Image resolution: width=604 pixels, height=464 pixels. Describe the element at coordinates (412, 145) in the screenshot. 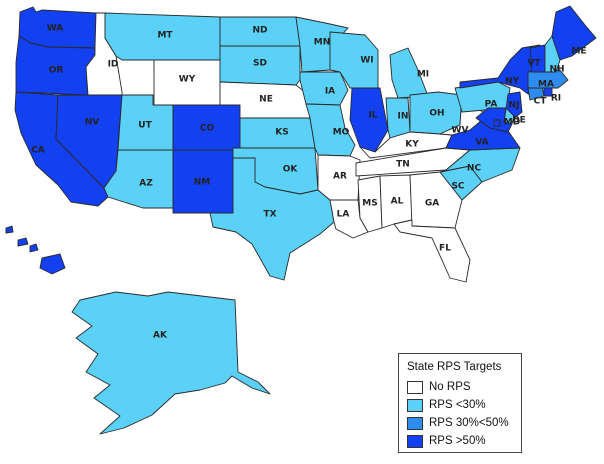

I see `state-label-ky: KY` at that location.